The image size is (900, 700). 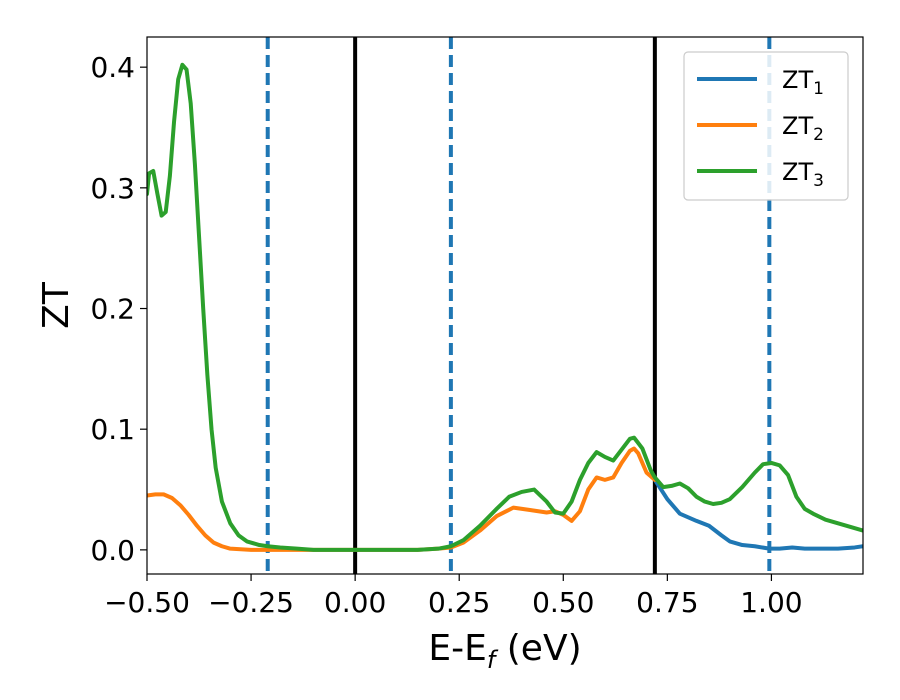 I want to click on y-tick-label-4: 0.4, so click(x=112, y=67).